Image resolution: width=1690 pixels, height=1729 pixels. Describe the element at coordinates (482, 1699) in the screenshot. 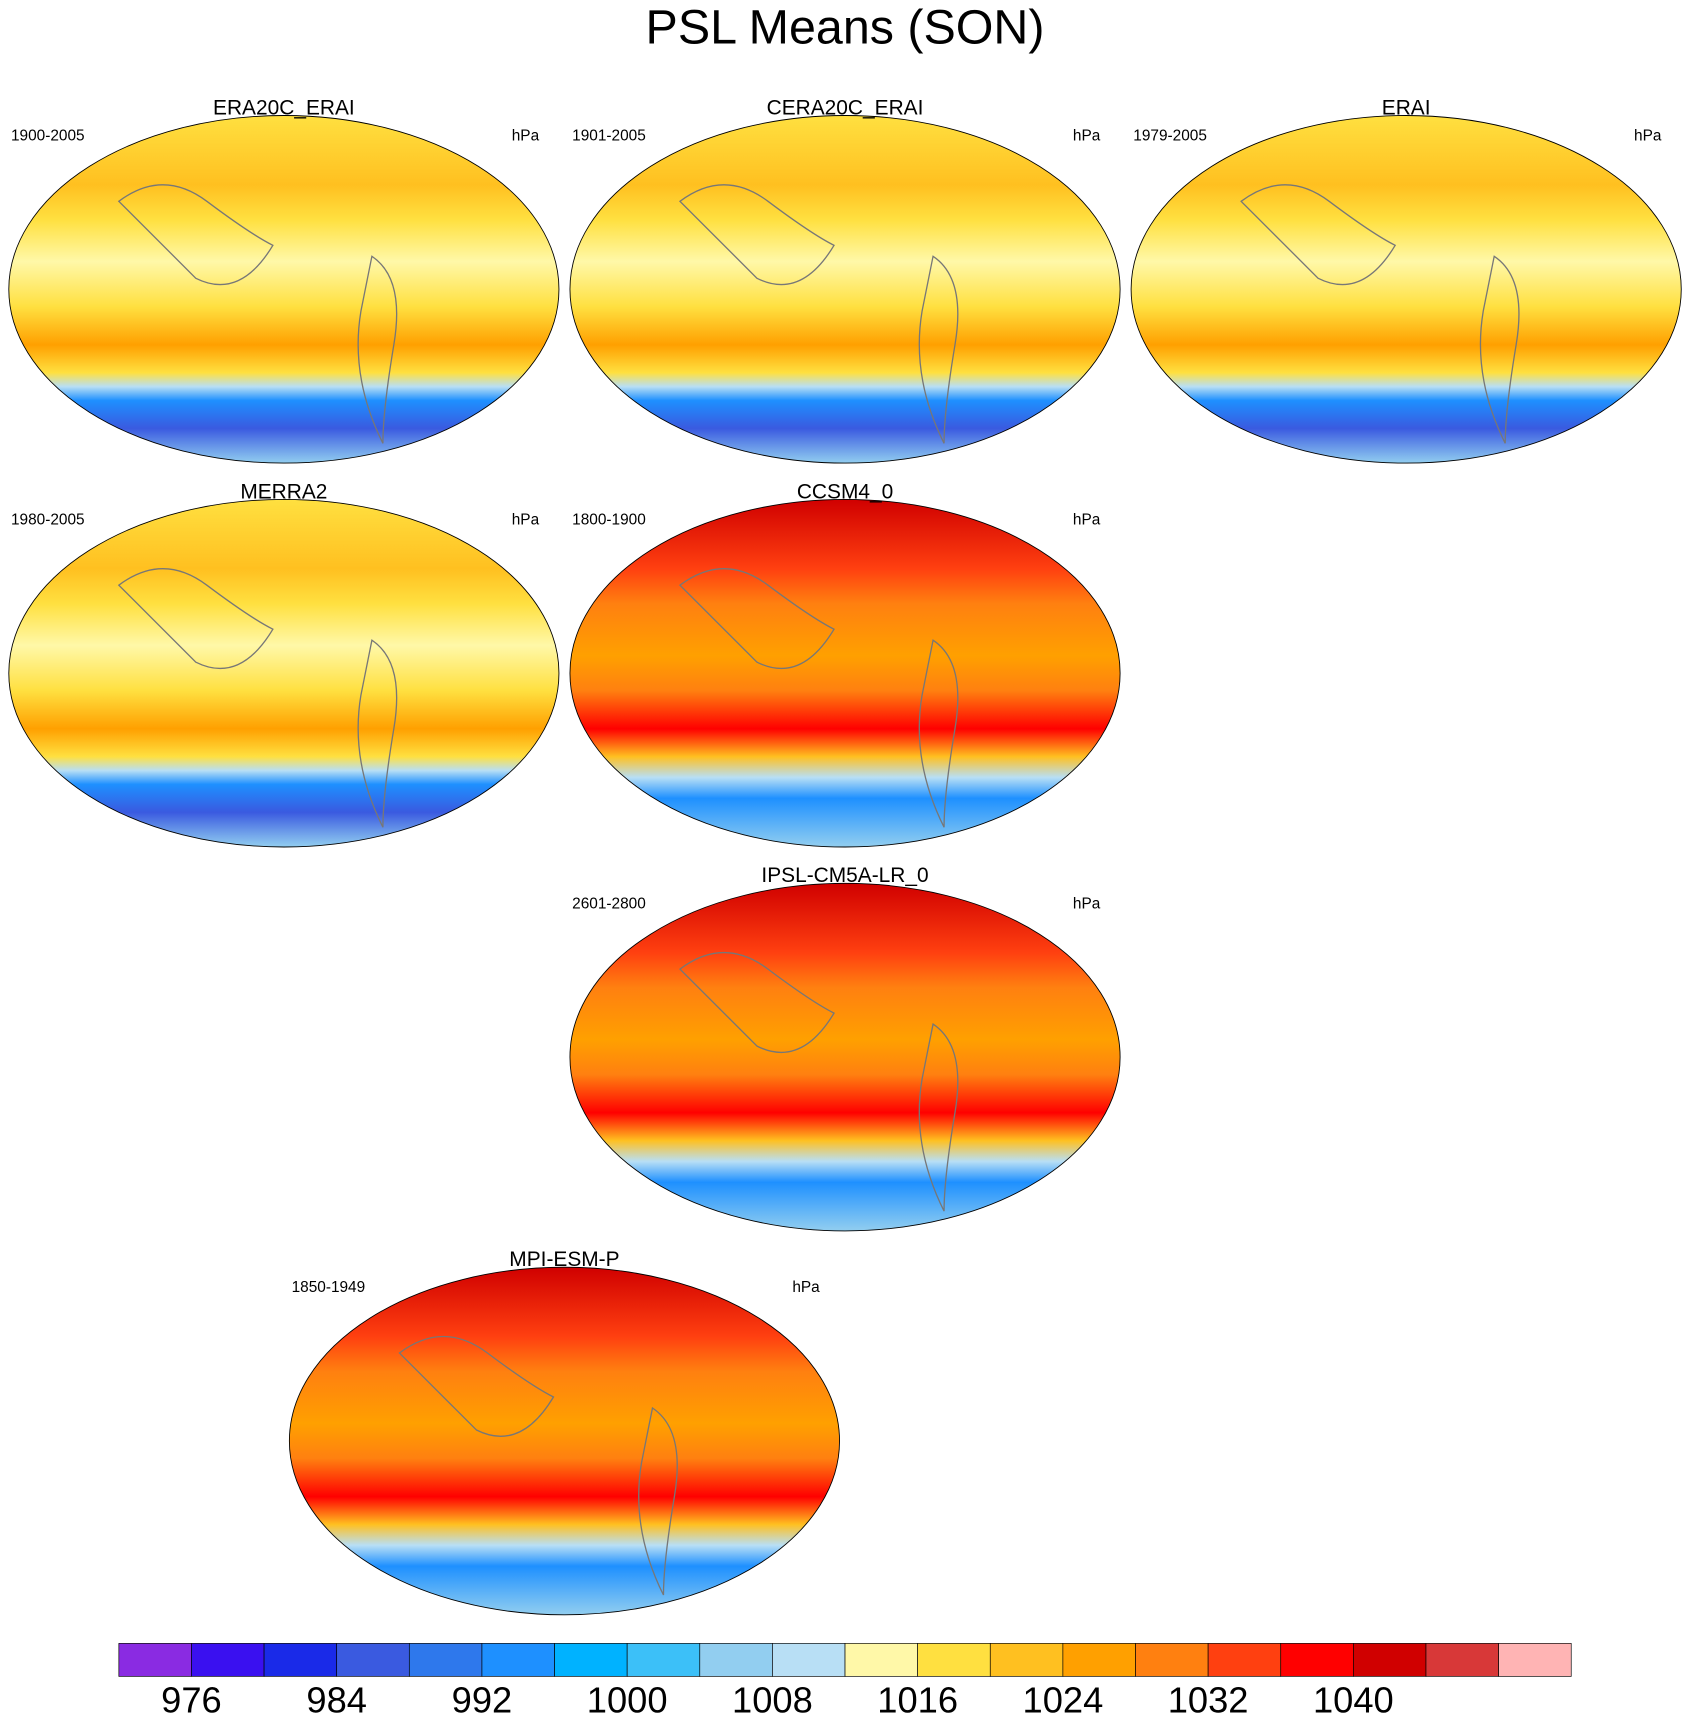

I see `colorbar-label: 992` at that location.